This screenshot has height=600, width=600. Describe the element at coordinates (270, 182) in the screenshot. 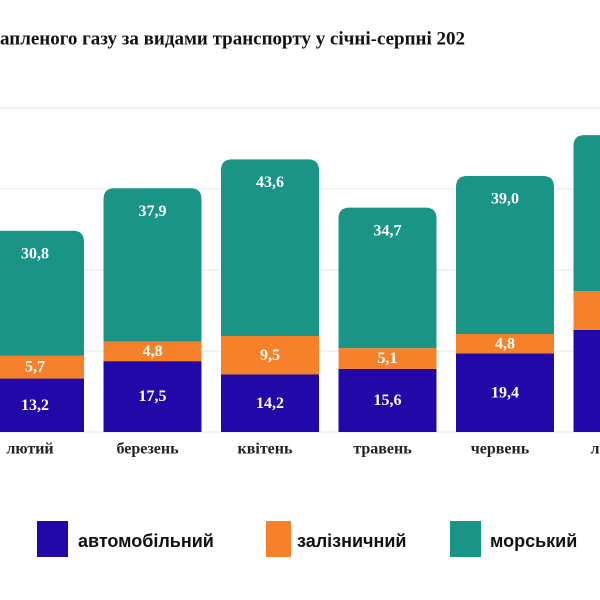

I see `value-label: 43,6` at that location.